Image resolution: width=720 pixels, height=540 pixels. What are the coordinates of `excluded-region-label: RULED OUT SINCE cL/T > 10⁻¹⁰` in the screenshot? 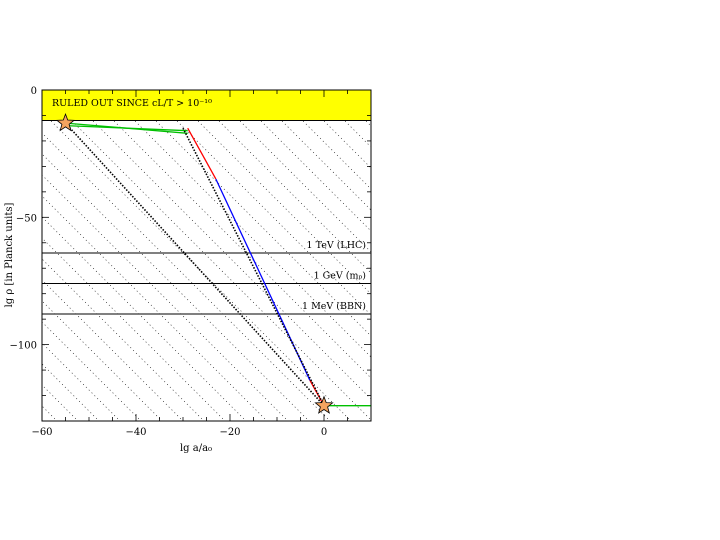 It's located at (132, 103).